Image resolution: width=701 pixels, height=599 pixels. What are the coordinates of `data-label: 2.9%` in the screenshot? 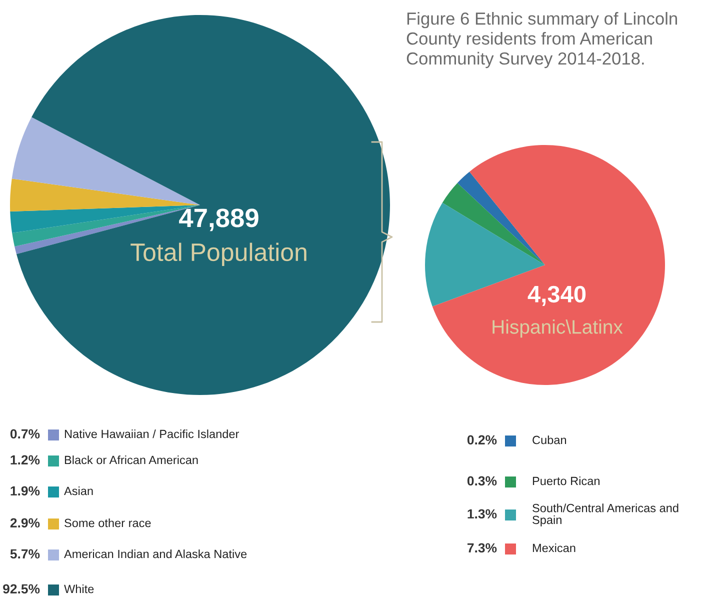 It's located at (25, 523).